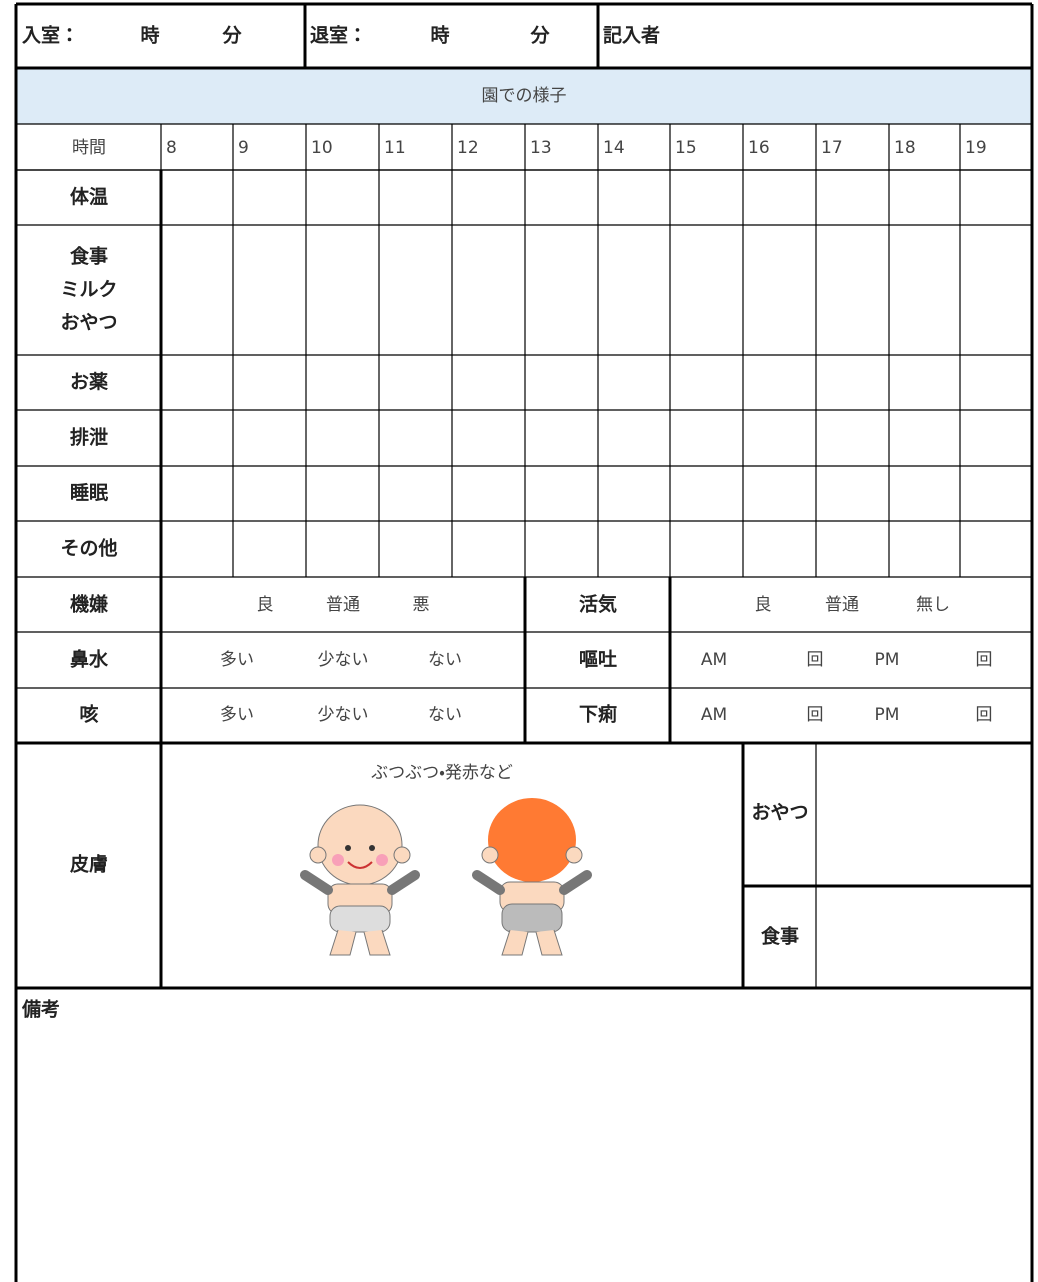  What do you see at coordinates (976, 148) in the screenshot?
I see `hour-label: 19` at bounding box center [976, 148].